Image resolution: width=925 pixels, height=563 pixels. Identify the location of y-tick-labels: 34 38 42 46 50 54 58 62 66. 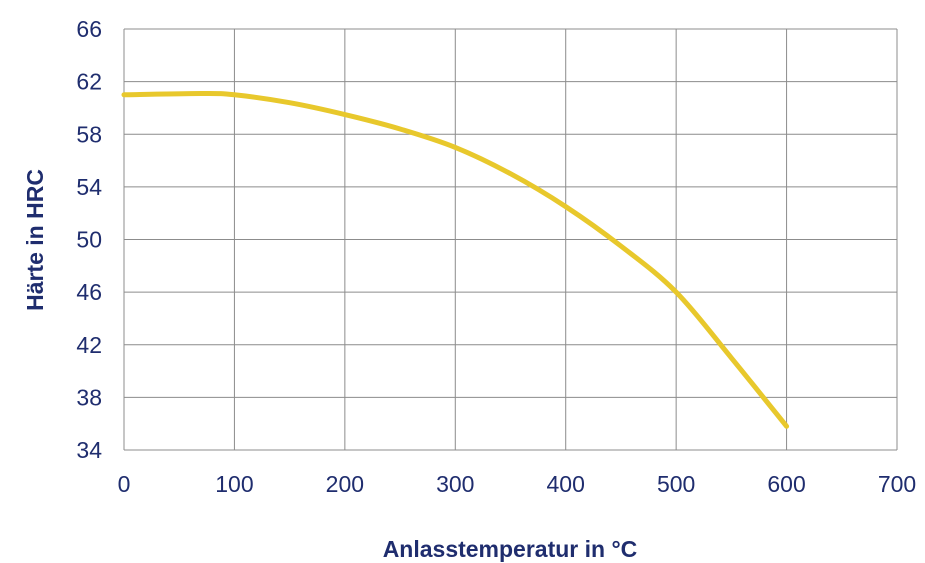
(89, 239).